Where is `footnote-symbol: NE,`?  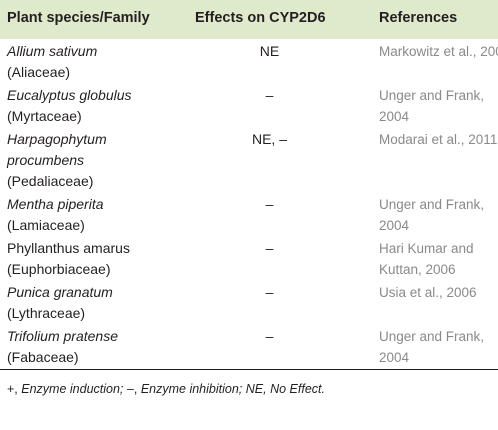
footnote-symbol: NE, is located at coordinates (256, 389).